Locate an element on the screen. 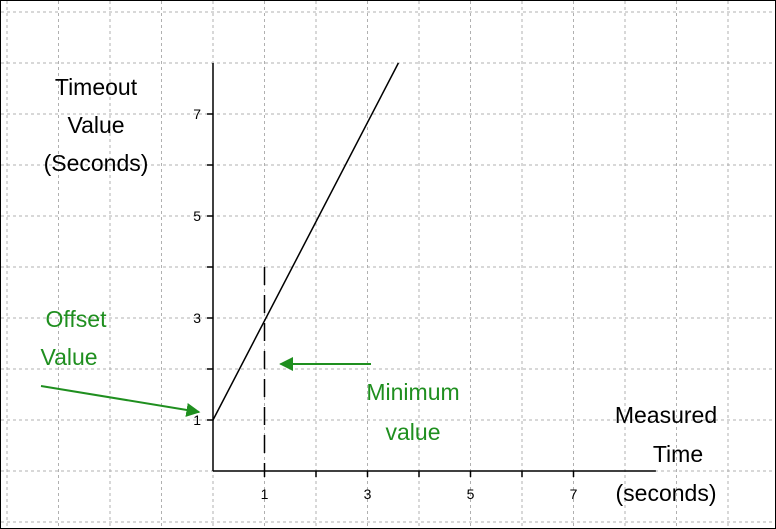 Image resolution: width=776 pixels, height=529 pixels. y-tick-label: 1 is located at coordinates (197, 420).